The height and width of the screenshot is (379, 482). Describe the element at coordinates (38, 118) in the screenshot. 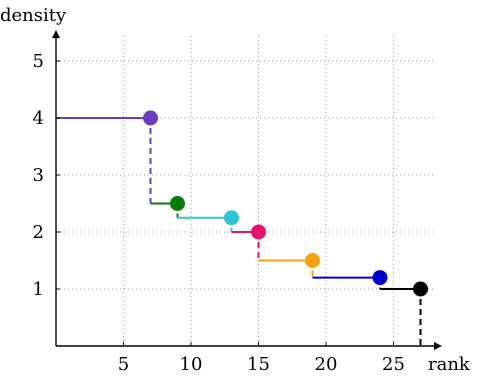

I see `y-tick-label-4: 4` at that location.